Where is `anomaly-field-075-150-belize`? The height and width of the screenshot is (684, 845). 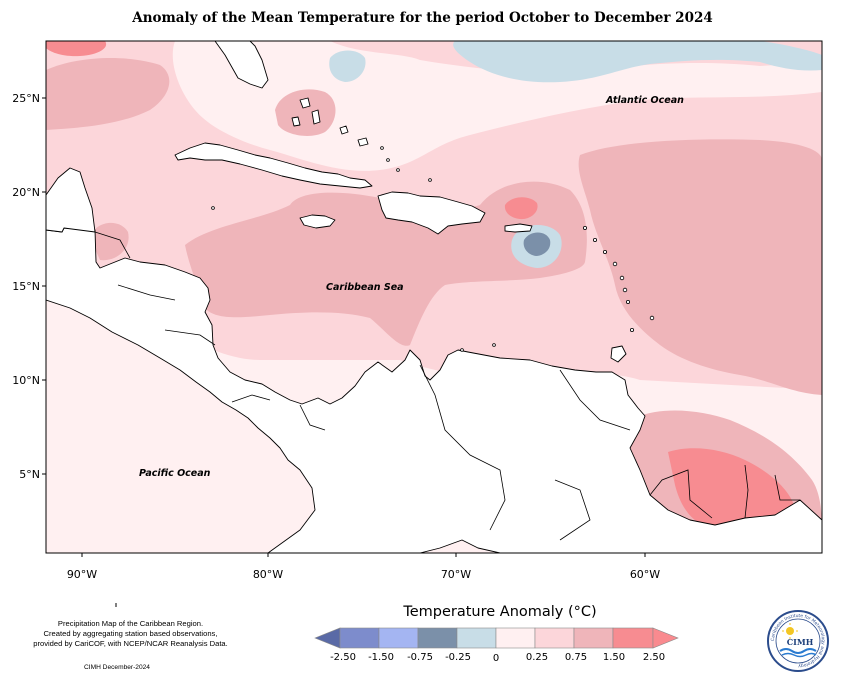 anomaly-field-075-150-belize is located at coordinates (109, 241).